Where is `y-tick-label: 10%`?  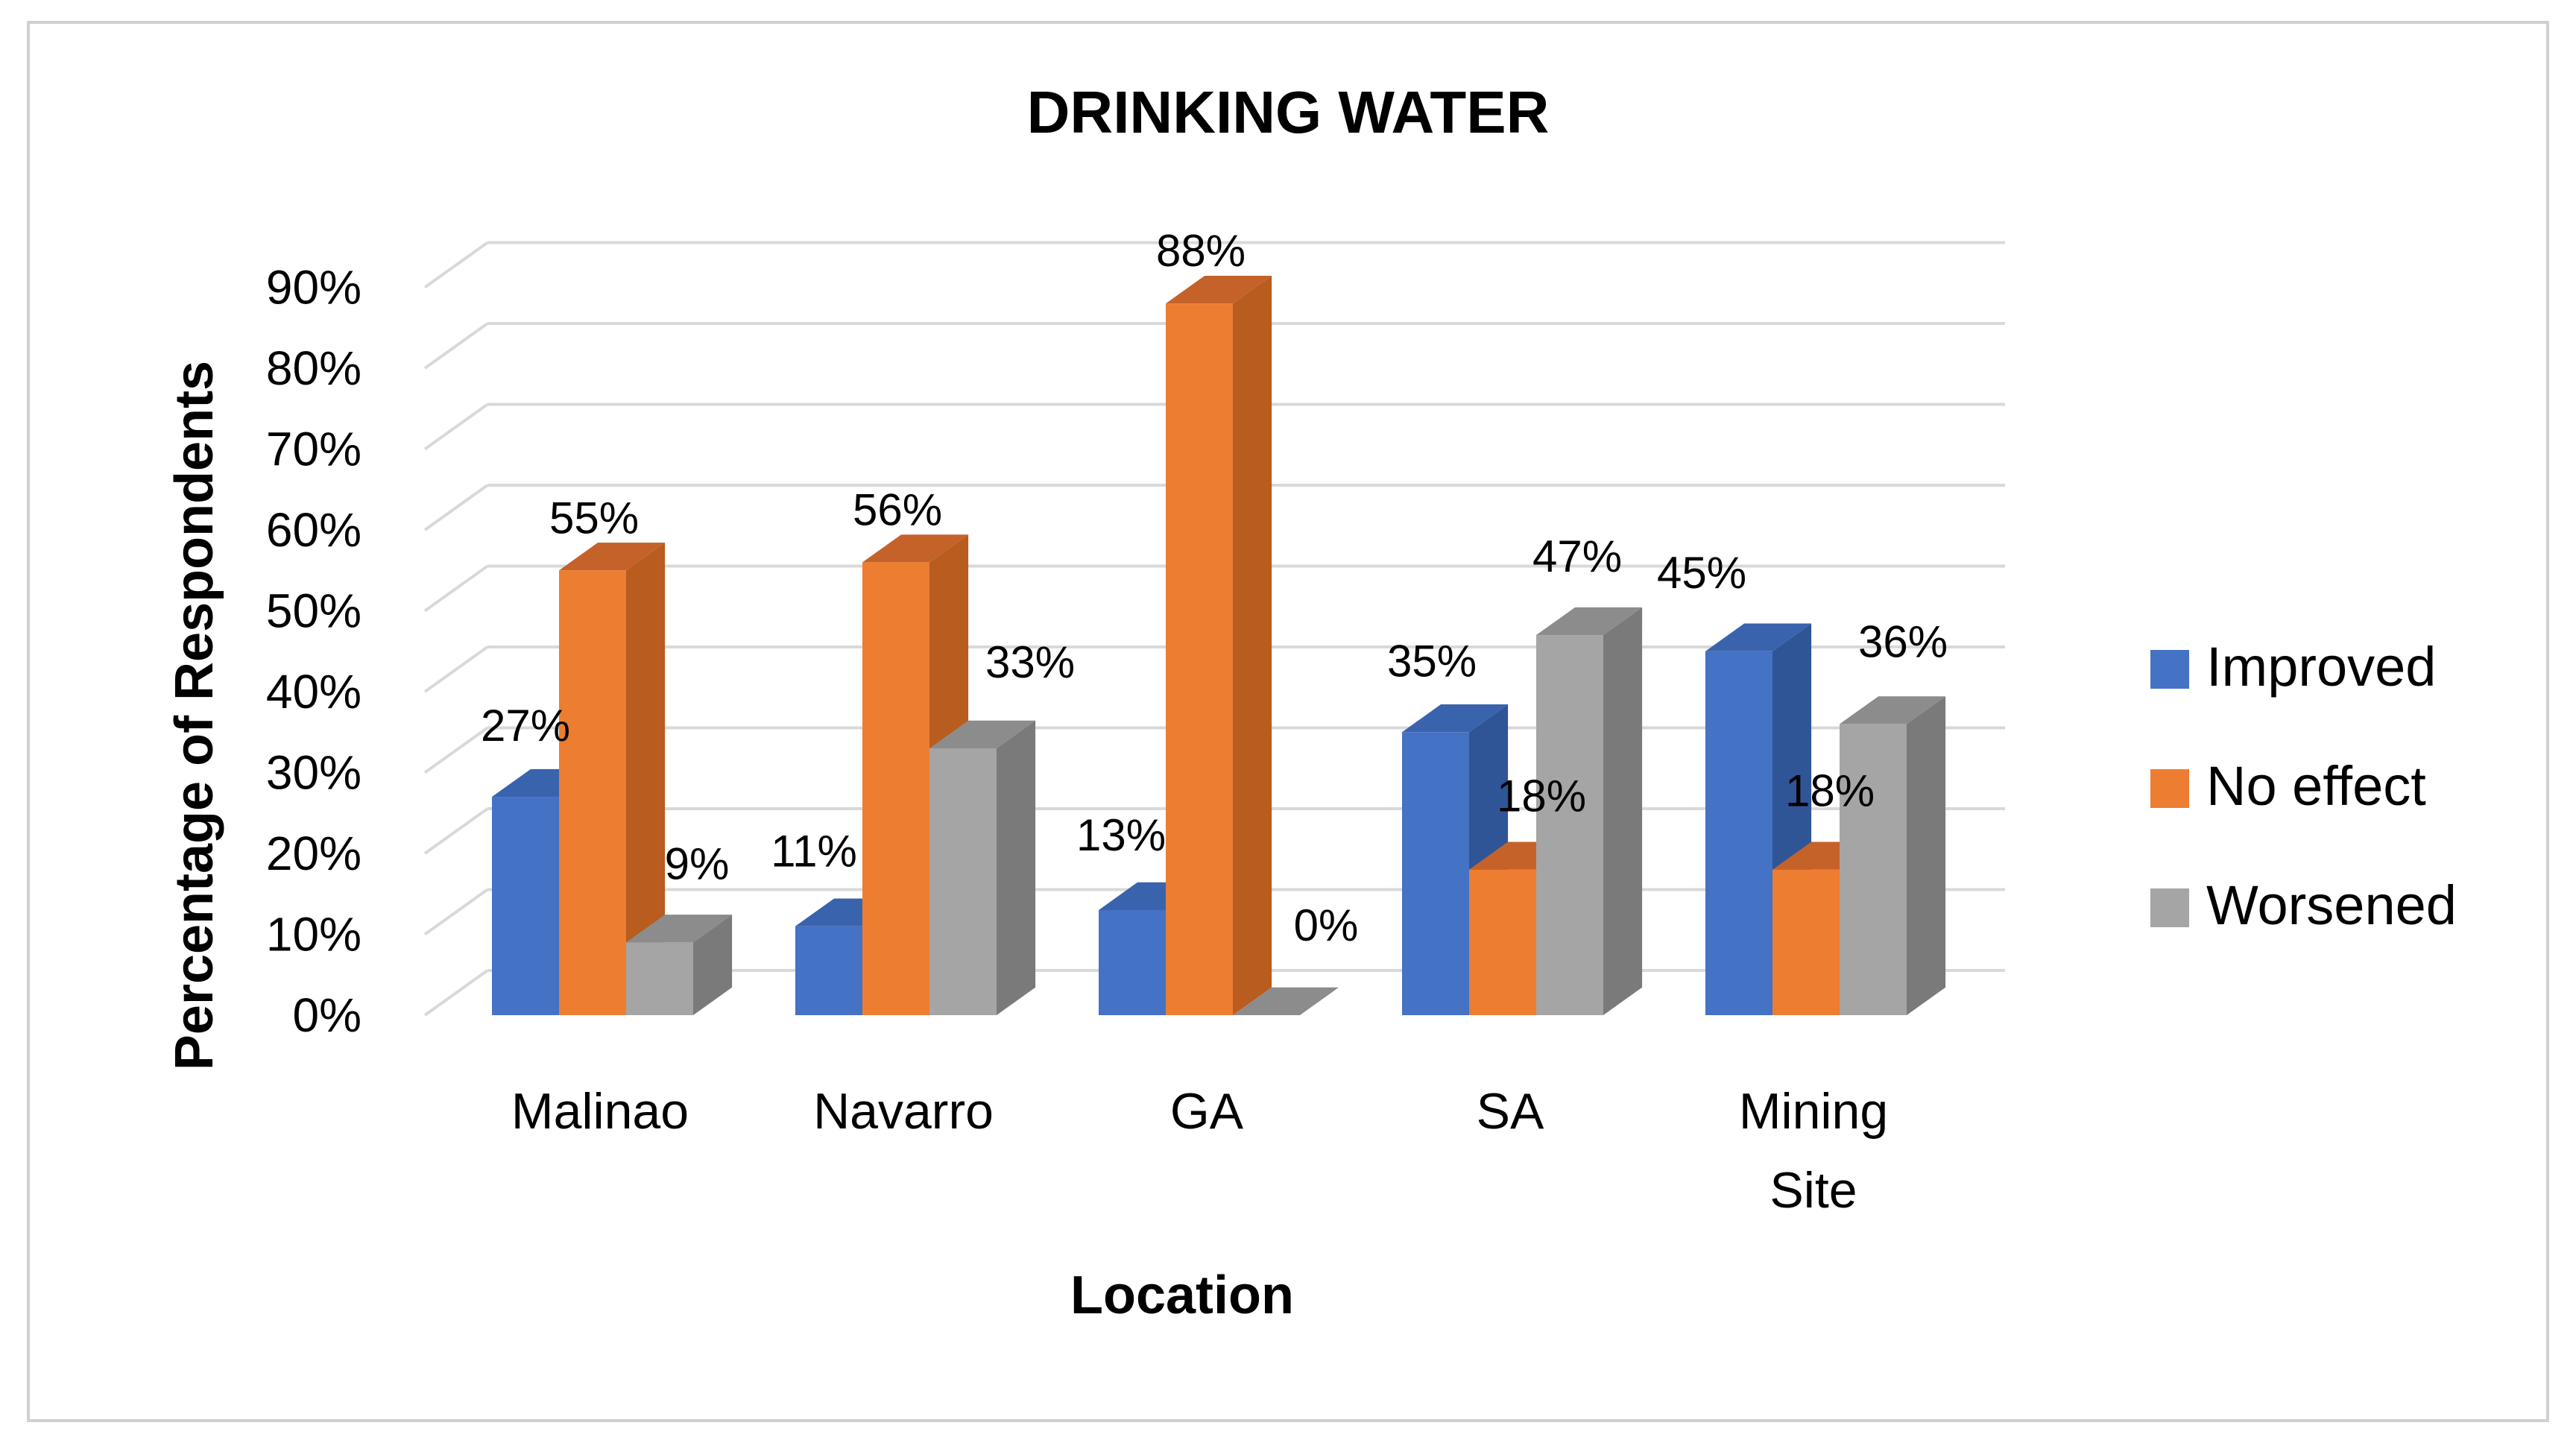
y-tick-label: 10% is located at coordinates (314, 935).